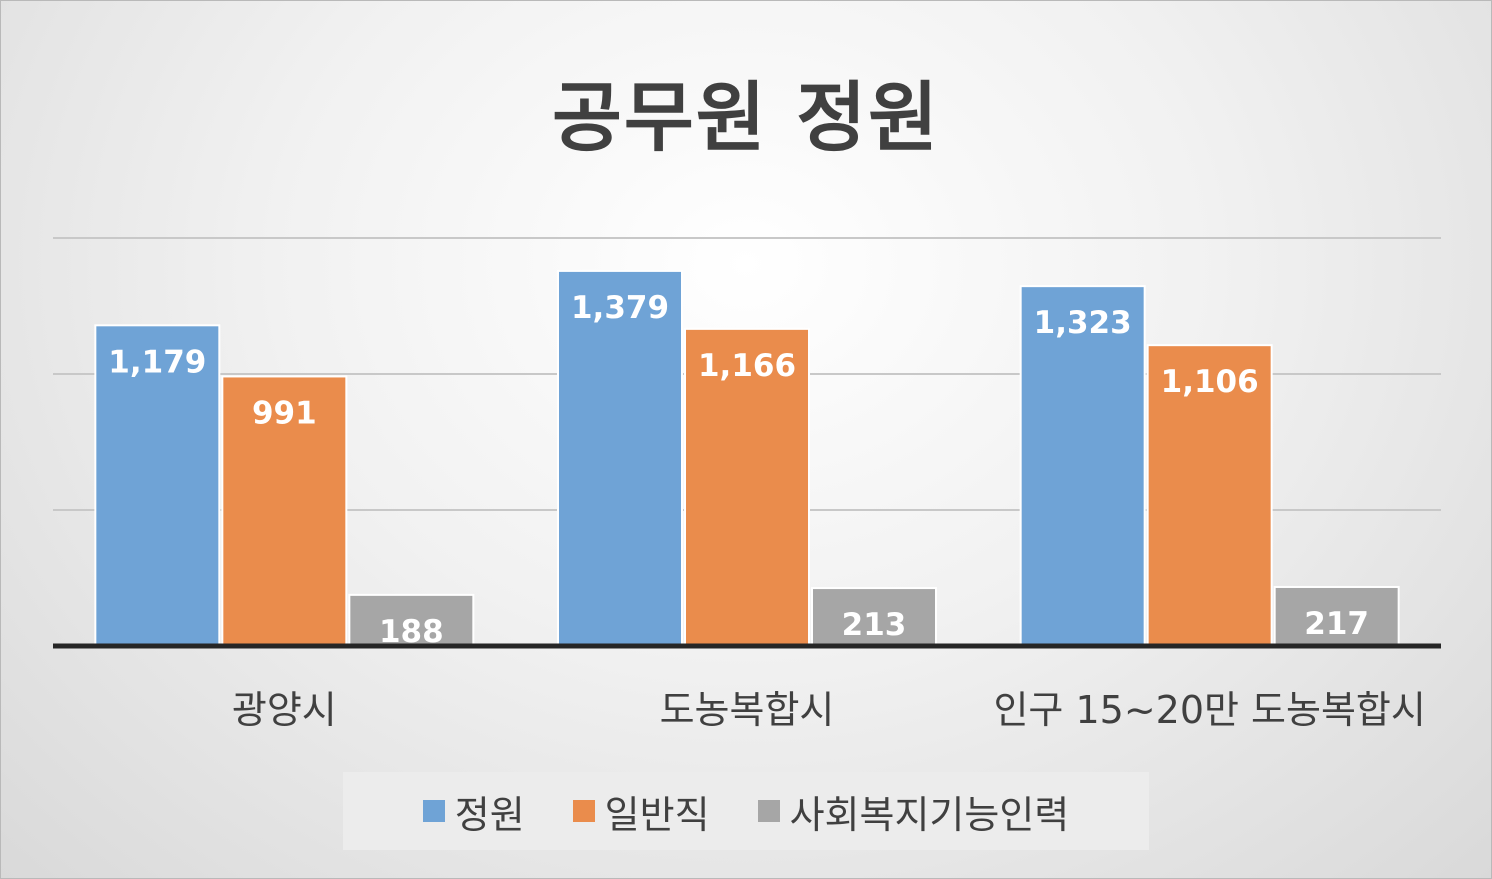  What do you see at coordinates (874, 625) in the screenshot?
I see `data-label: 213` at bounding box center [874, 625].